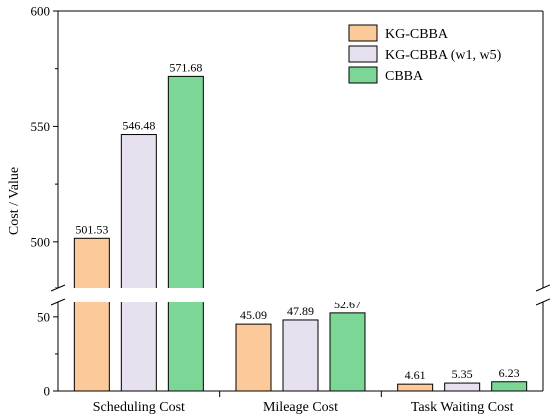  What do you see at coordinates (415, 387) in the screenshot?
I see `bar-task-waiting-cost-kg-cbba` at bounding box center [415, 387].